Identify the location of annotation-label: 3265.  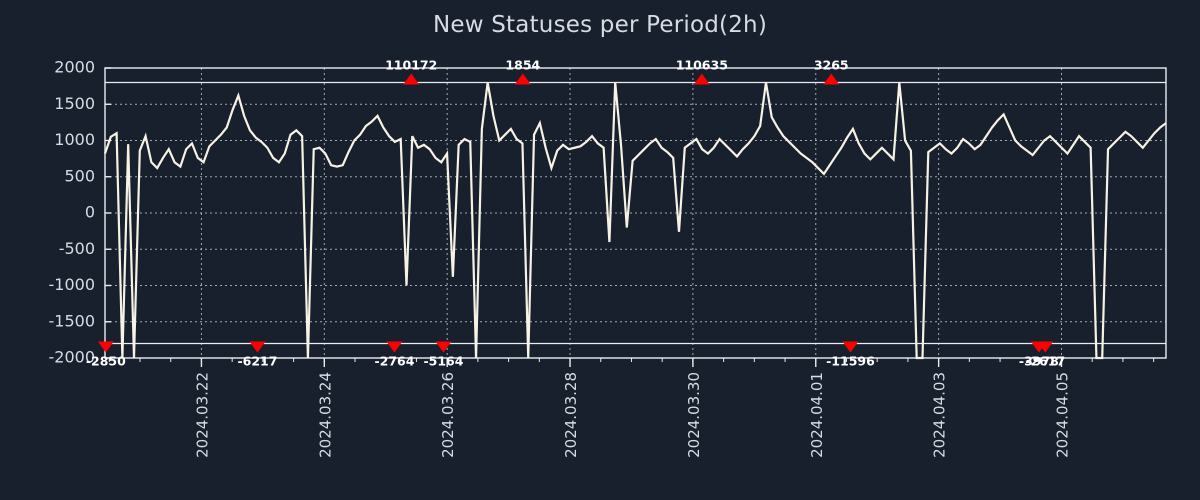
(831, 65).